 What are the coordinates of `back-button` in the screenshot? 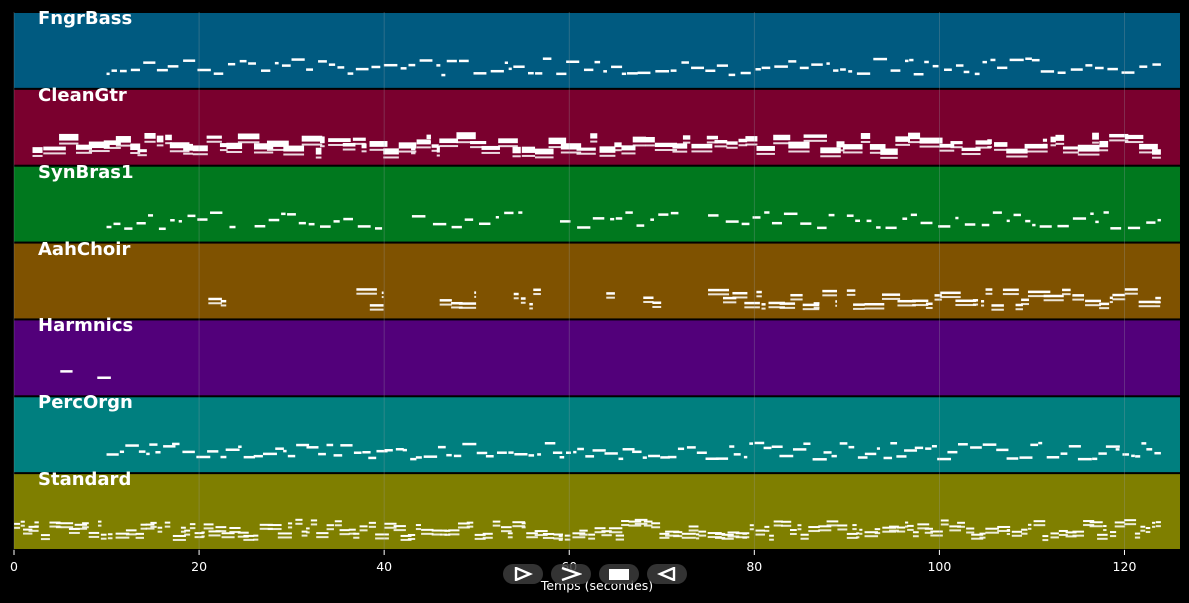 It's located at (667, 574).